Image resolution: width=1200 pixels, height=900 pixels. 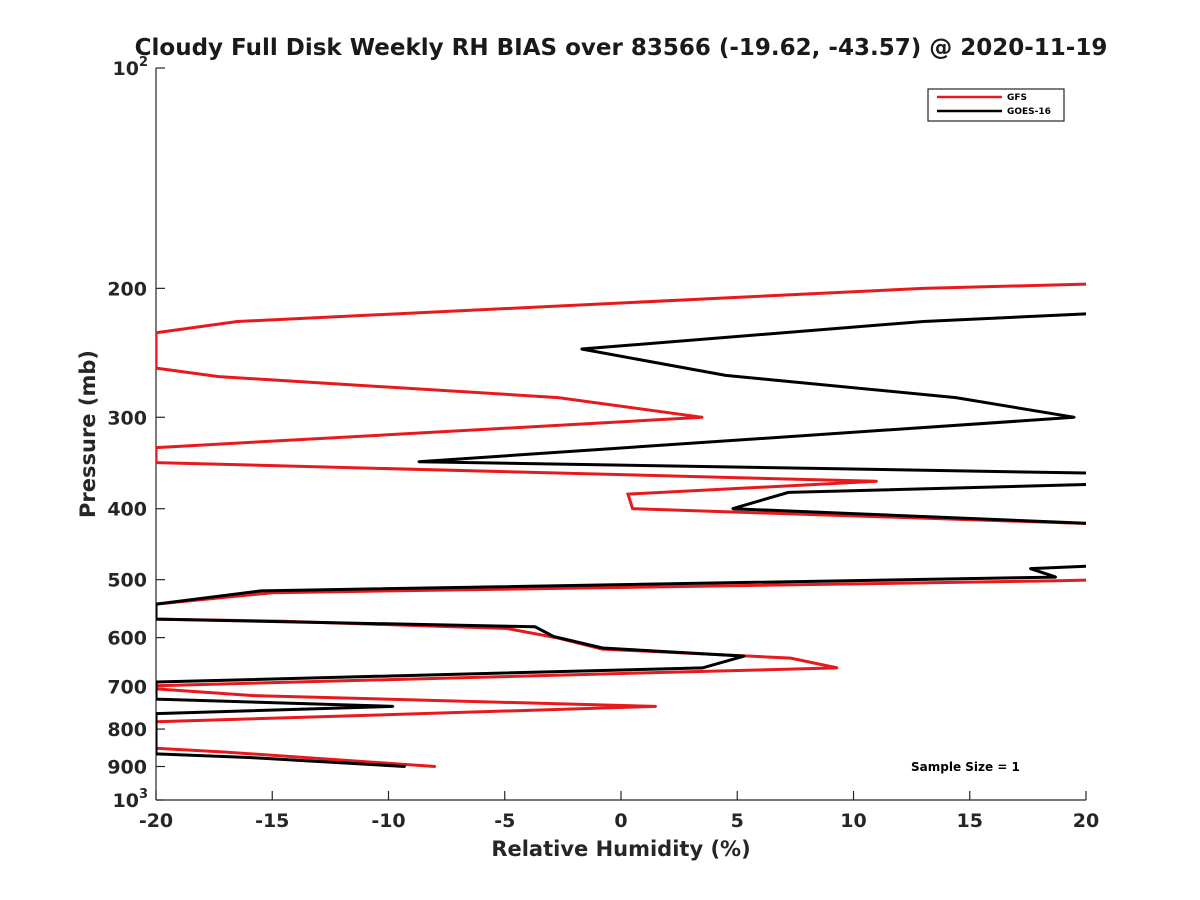 What do you see at coordinates (1086, 821) in the screenshot?
I see `x-tick-label: 20` at bounding box center [1086, 821].